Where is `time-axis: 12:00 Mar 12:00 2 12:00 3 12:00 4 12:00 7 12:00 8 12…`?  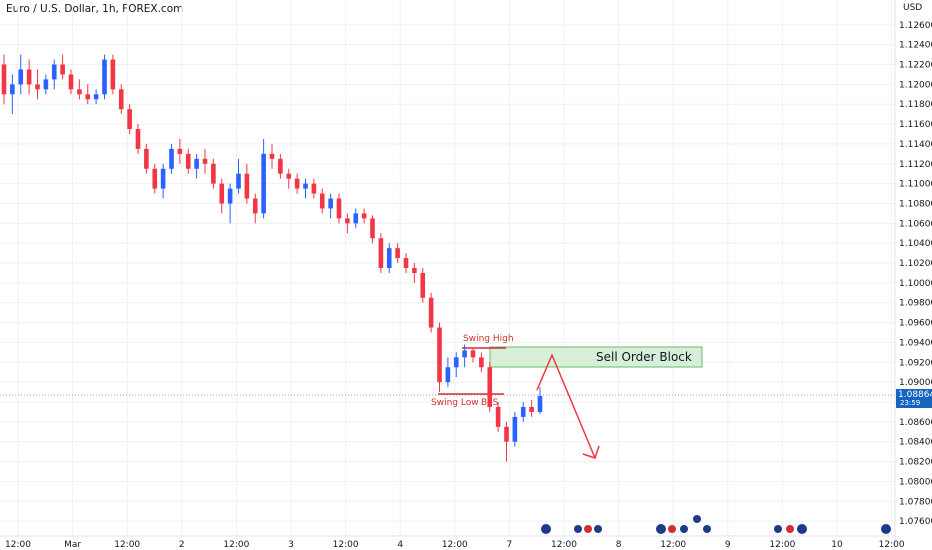
time-axis: 12:00 Mar 12:00 2 12:00 3 12:00 4 12:00 7 12:00 8 12… is located at coordinates (455, 545).